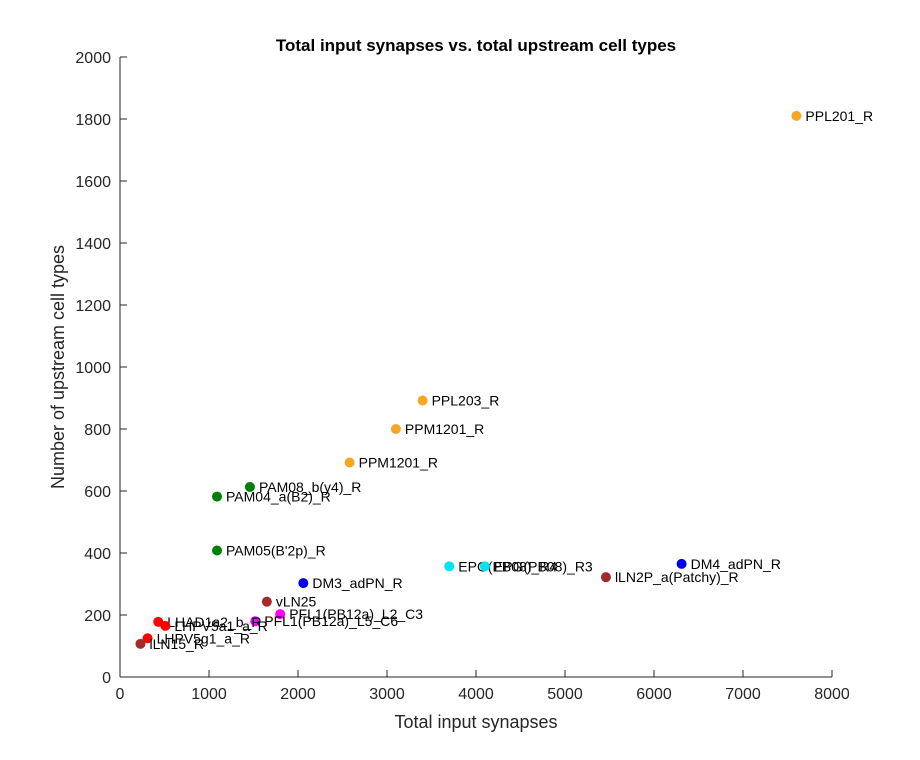  What do you see at coordinates (120, 694) in the screenshot?
I see `x-tick-label: 0` at bounding box center [120, 694].